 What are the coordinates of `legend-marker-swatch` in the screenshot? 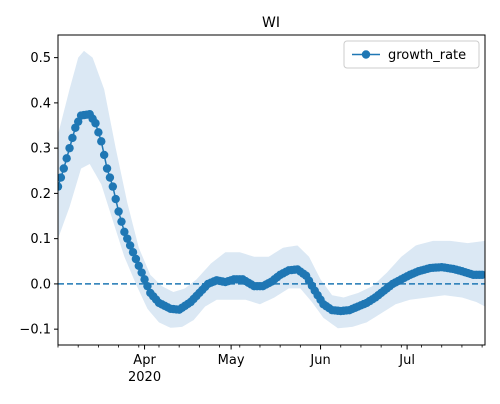 It's located at (366, 54).